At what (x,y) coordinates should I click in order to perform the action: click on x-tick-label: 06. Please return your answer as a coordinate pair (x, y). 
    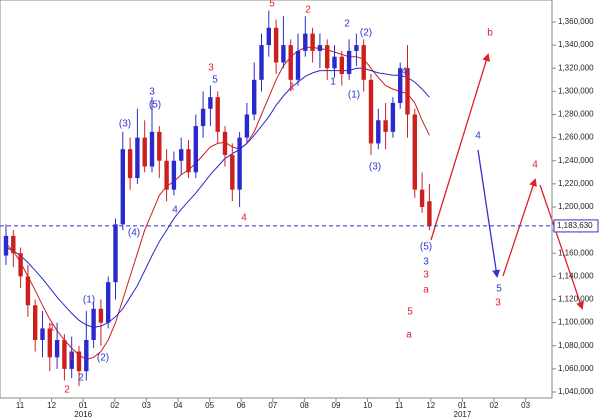
    Looking at the image, I should click on (241, 405).